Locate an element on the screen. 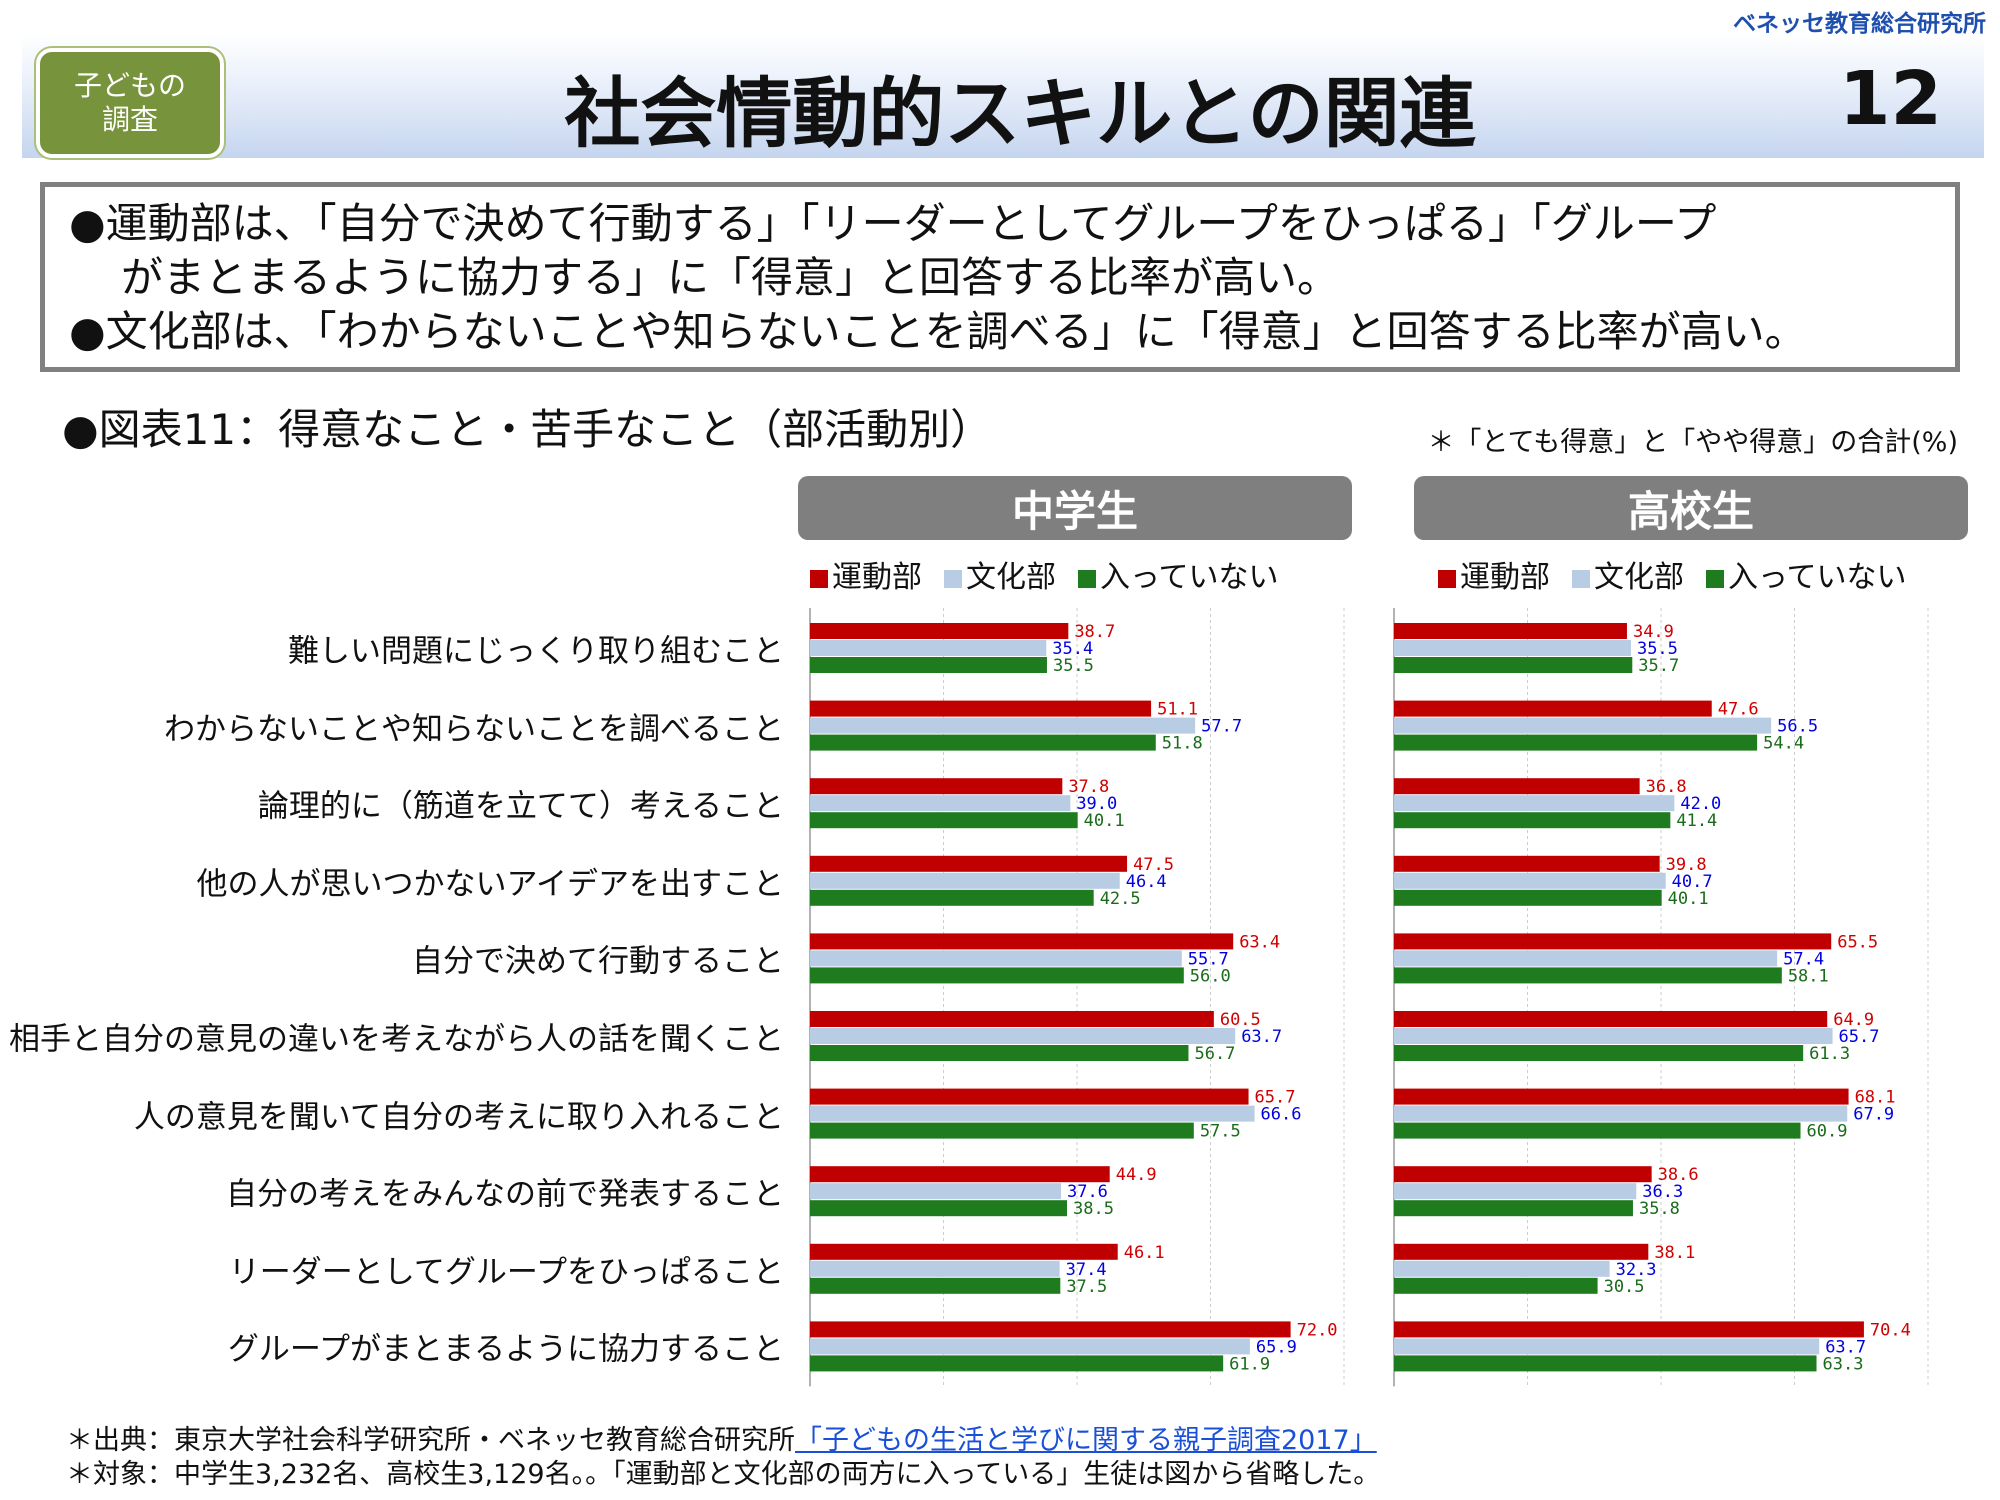  page-title: 社会情動的スキルとの関連 is located at coordinates (1020, 113).